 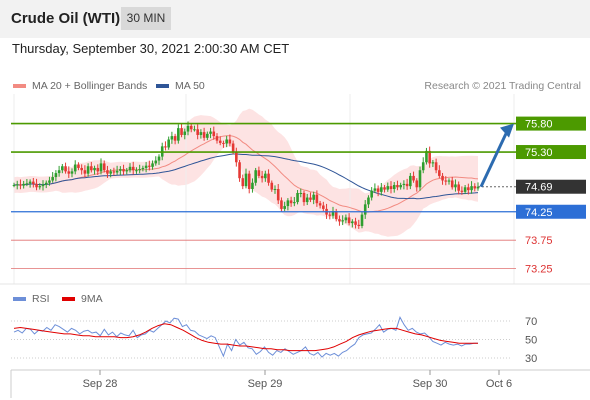 I want to click on ma50-swatch, so click(x=162, y=86).